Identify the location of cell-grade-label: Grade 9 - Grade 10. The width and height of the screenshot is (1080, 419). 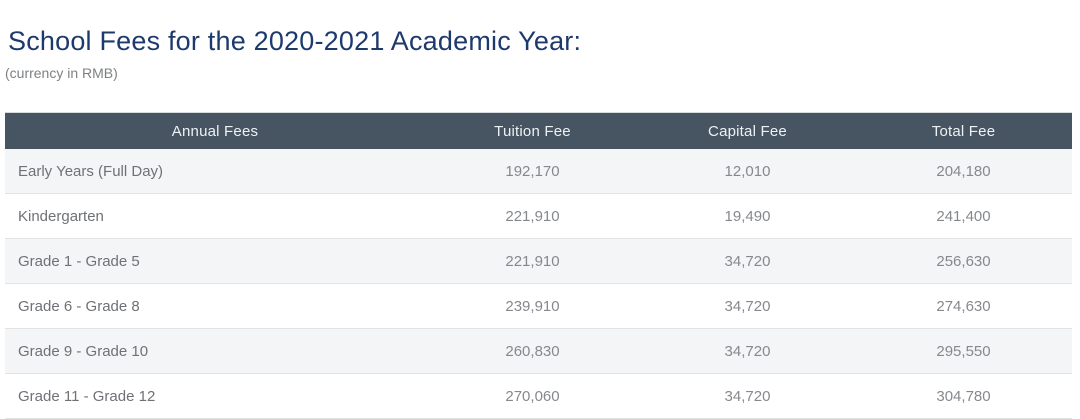
(215, 351).